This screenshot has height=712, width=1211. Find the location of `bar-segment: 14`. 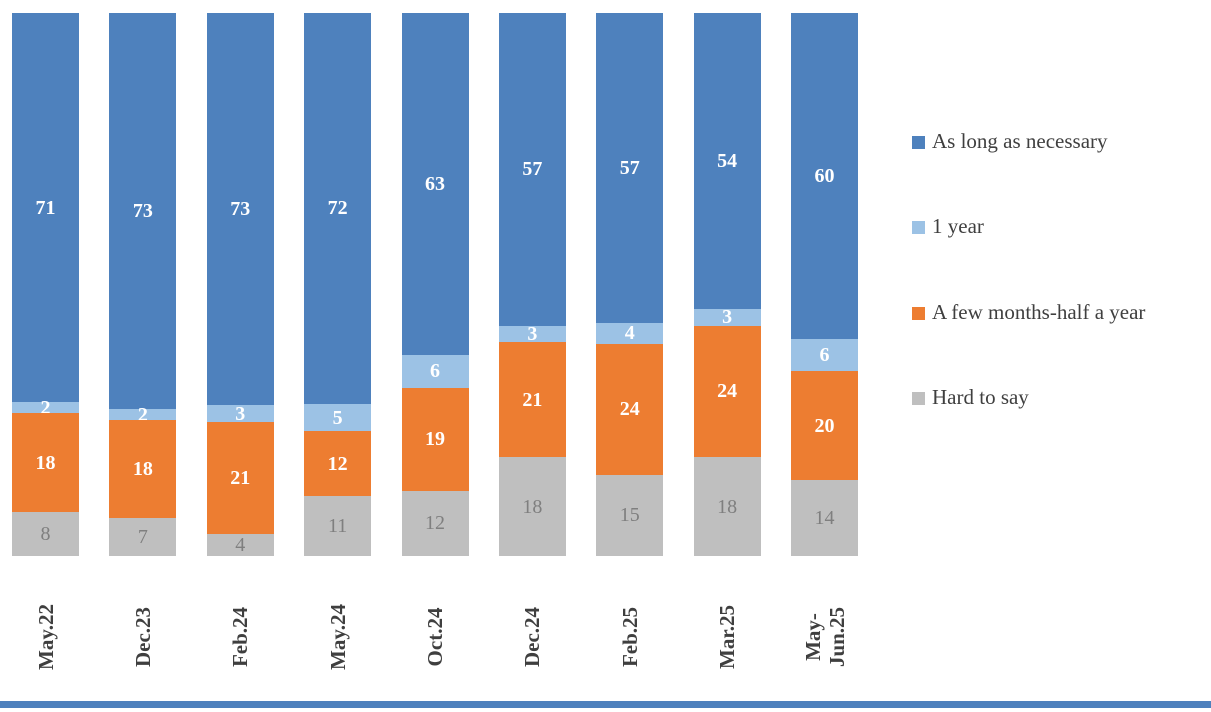

bar-segment: 14 is located at coordinates (824, 517).